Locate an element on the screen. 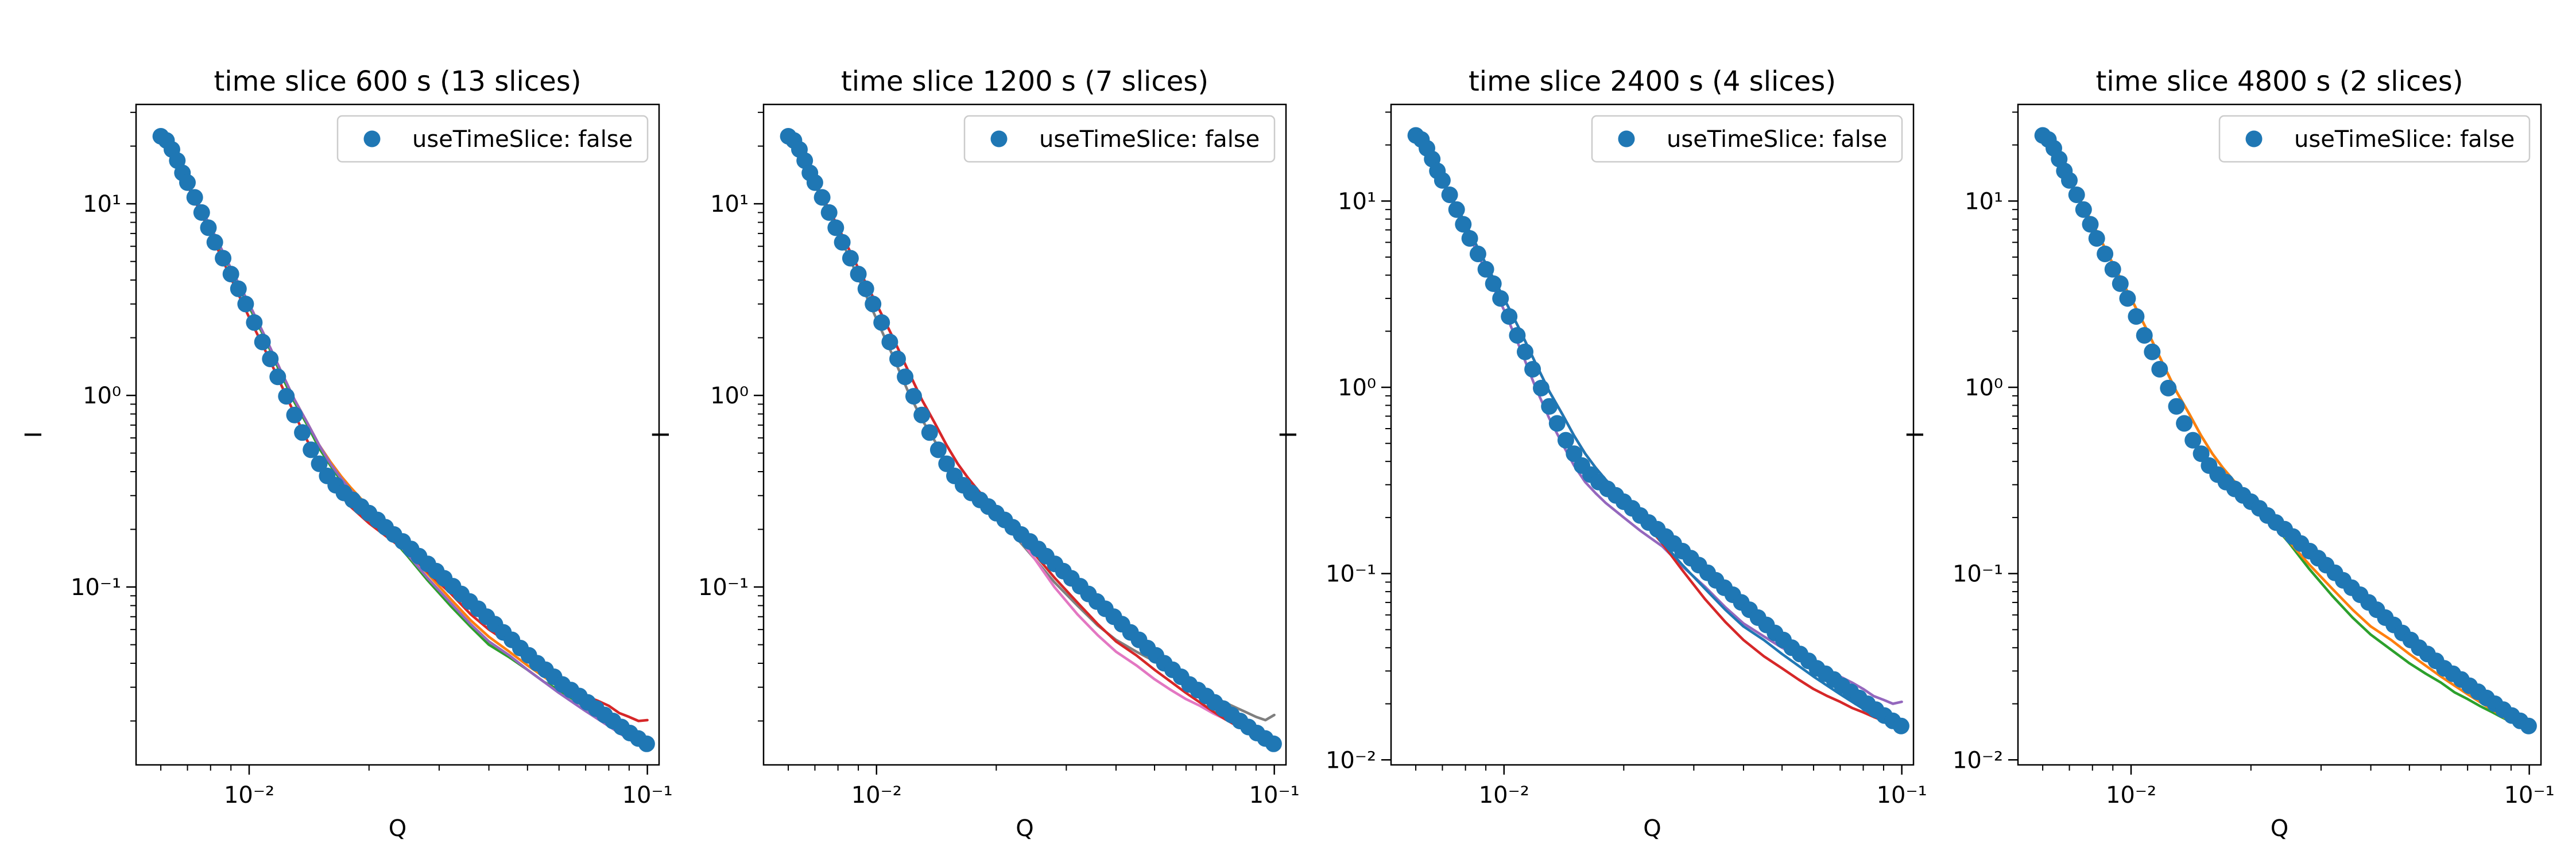  chart-title: time slice 4800 s (2 slices) is located at coordinates (2279, 81).